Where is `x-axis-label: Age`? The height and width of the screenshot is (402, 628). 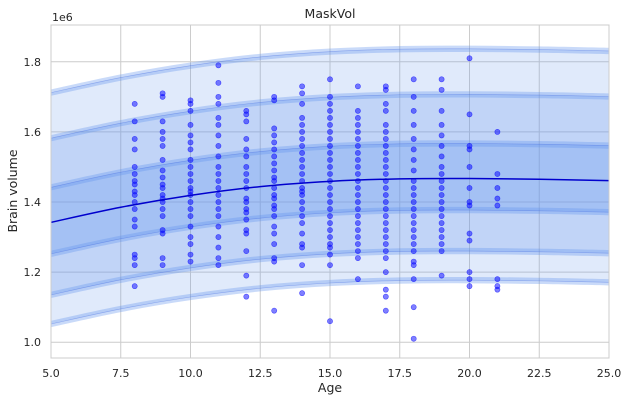
x-axis-label: Age is located at coordinates (330, 387).